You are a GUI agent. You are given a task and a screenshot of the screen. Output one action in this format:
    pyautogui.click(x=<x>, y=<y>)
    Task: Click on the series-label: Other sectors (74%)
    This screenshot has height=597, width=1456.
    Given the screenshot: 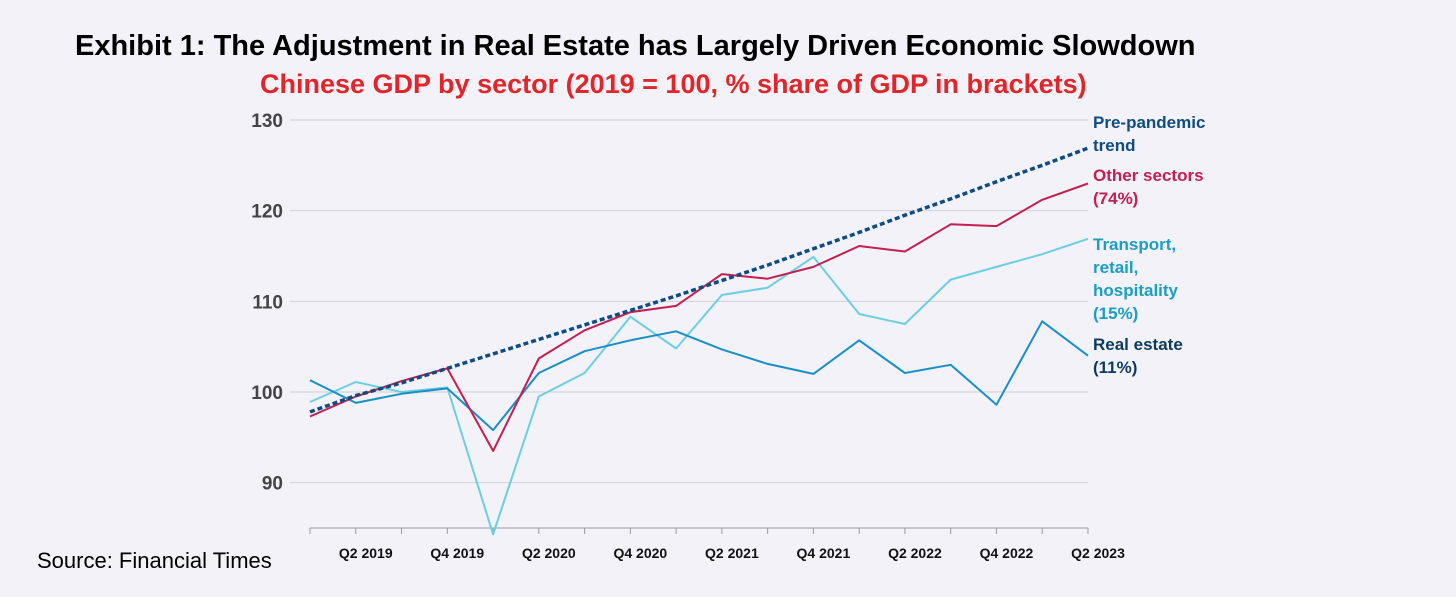 What is the action you would take?
    pyautogui.click(x=1148, y=187)
    